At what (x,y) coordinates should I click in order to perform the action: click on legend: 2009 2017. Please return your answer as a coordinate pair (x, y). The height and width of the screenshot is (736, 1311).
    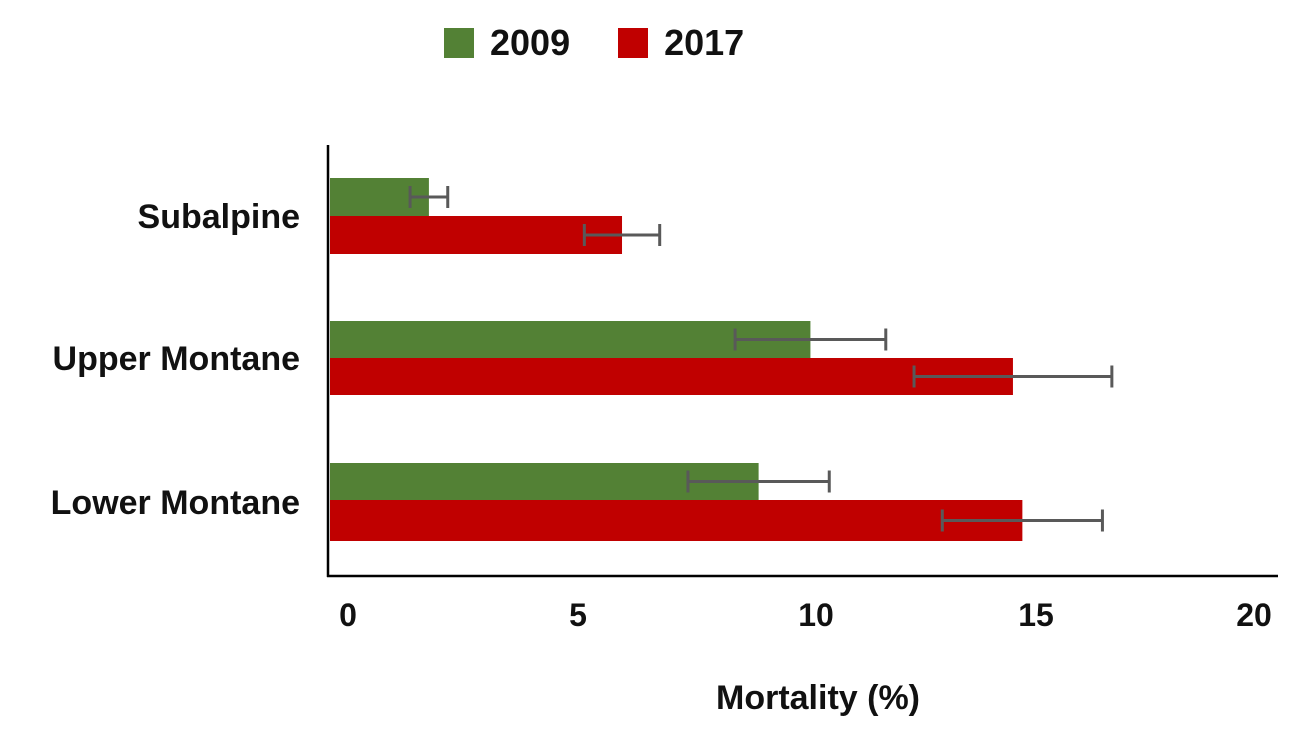
    Looking at the image, I should click on (618, 43).